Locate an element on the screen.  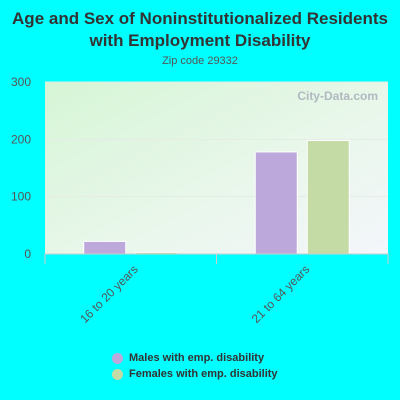
x-category-label-1: 21 to 64 years is located at coordinates (281, 294).